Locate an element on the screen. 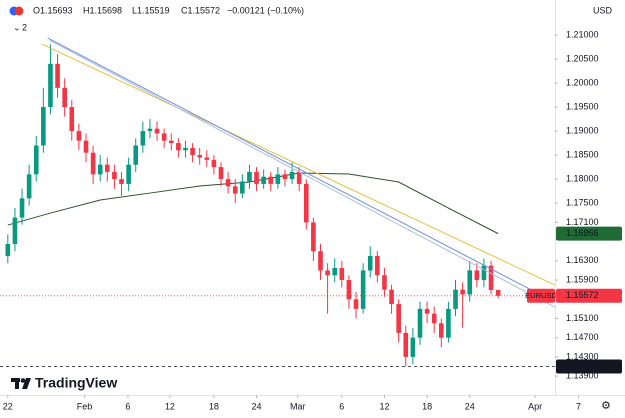  y-tick-label: 1.15900 is located at coordinates (582, 279).